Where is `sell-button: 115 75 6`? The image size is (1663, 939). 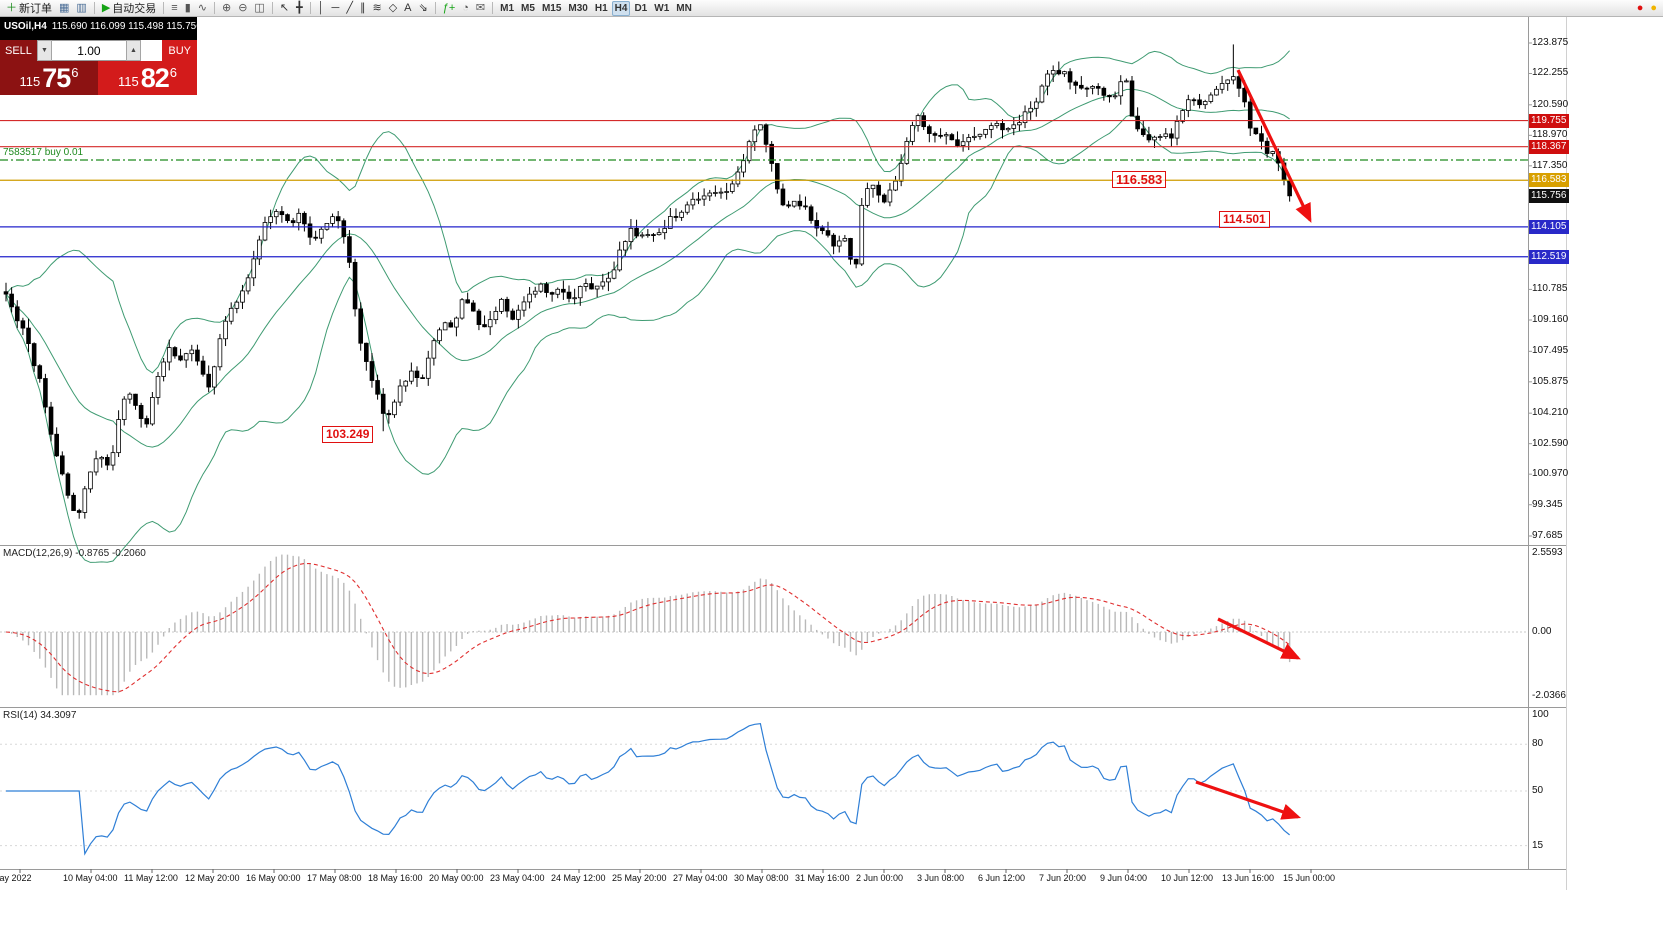
sell-button: 115 75 6 is located at coordinates (49, 78).